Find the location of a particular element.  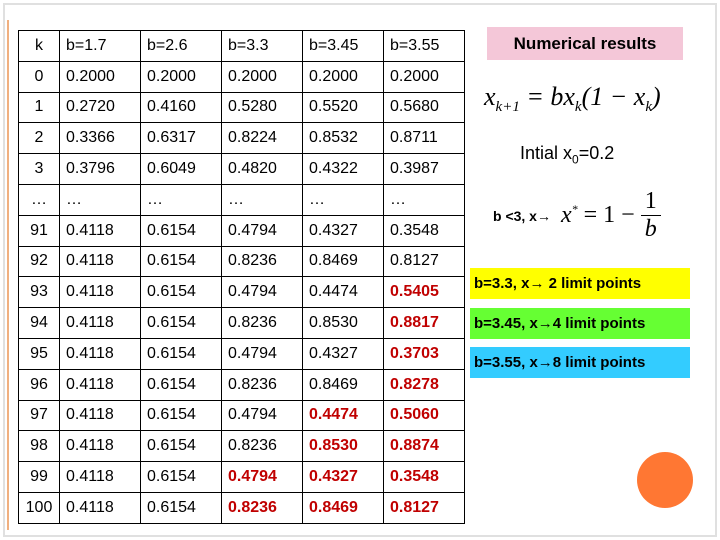

limit-box: b=3.45, x→4 limit points is located at coordinates (580, 323).